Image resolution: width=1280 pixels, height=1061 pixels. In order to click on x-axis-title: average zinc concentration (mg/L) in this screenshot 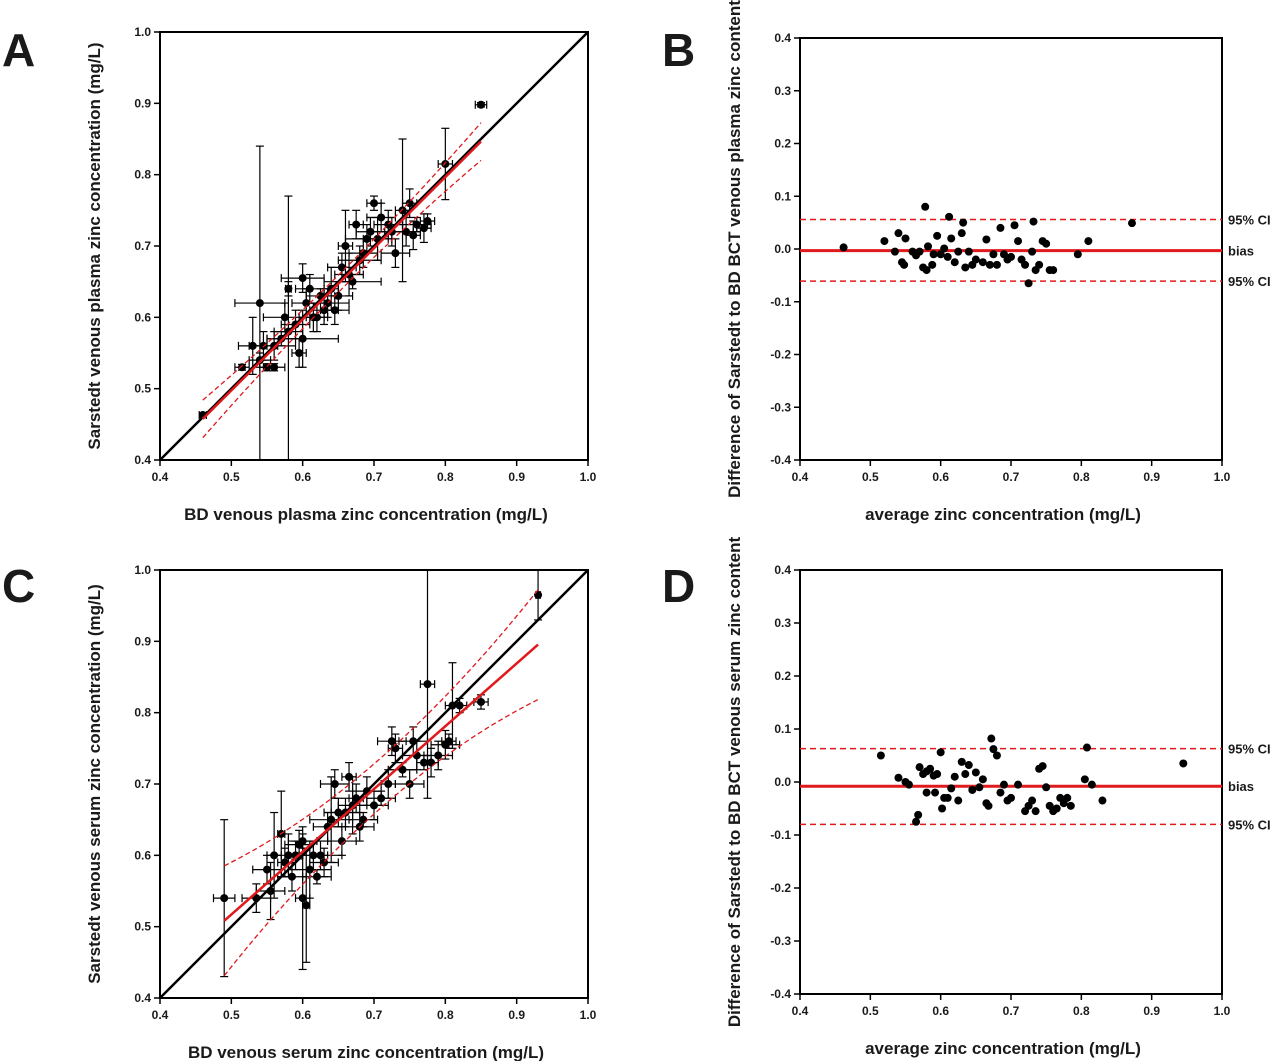, I will do `click(1003, 514)`.